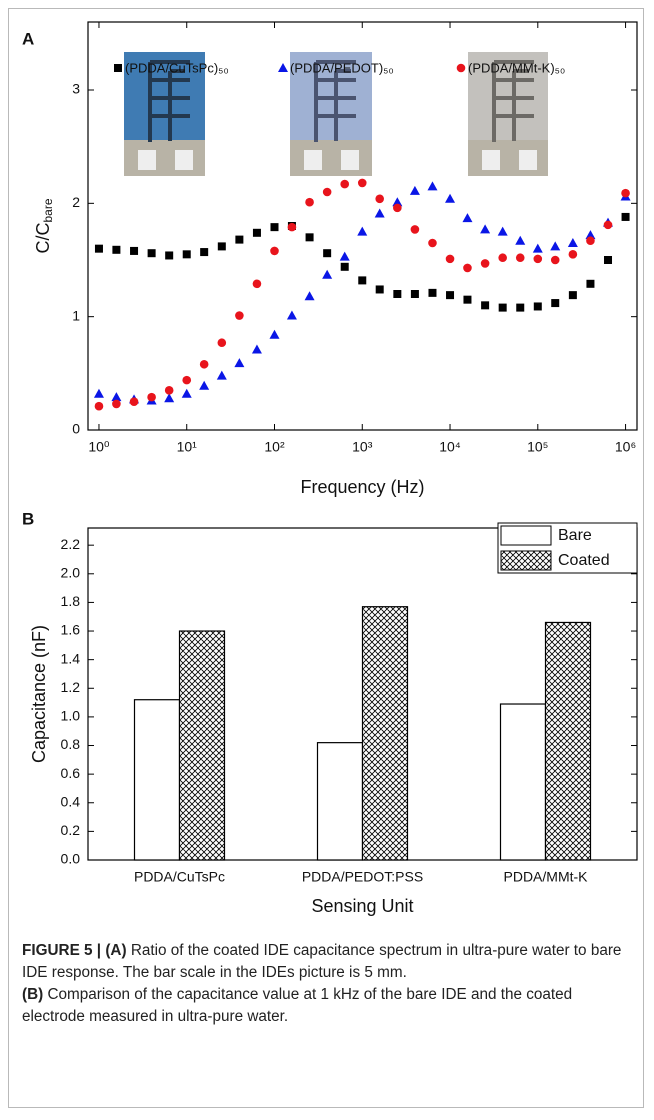 The width and height of the screenshot is (654, 1120). I want to click on x-axis-label: Sensing Unit, so click(362, 906).